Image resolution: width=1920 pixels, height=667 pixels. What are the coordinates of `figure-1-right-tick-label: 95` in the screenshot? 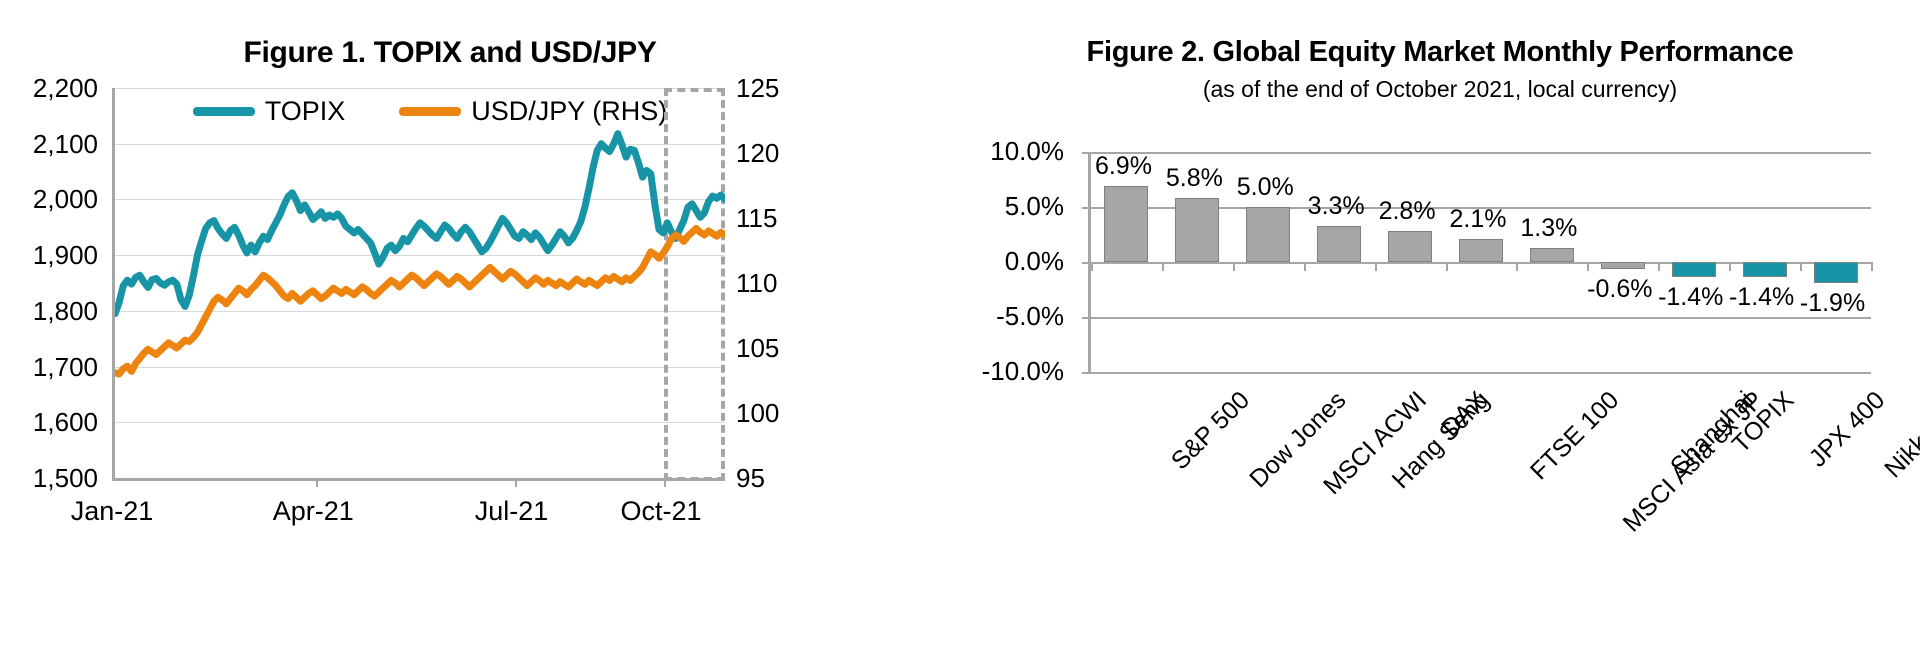 It's located at (750, 478).